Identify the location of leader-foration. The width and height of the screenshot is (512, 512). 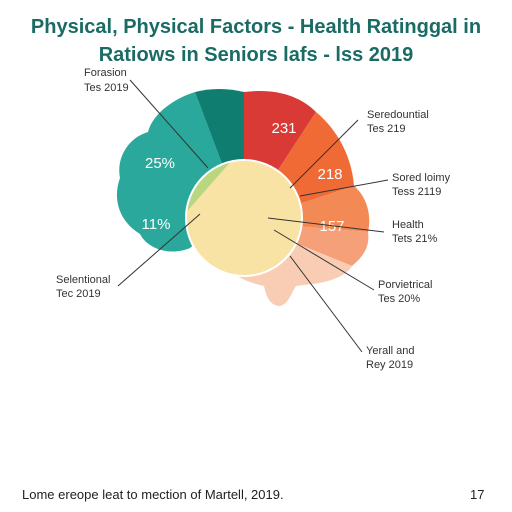
(169, 124).